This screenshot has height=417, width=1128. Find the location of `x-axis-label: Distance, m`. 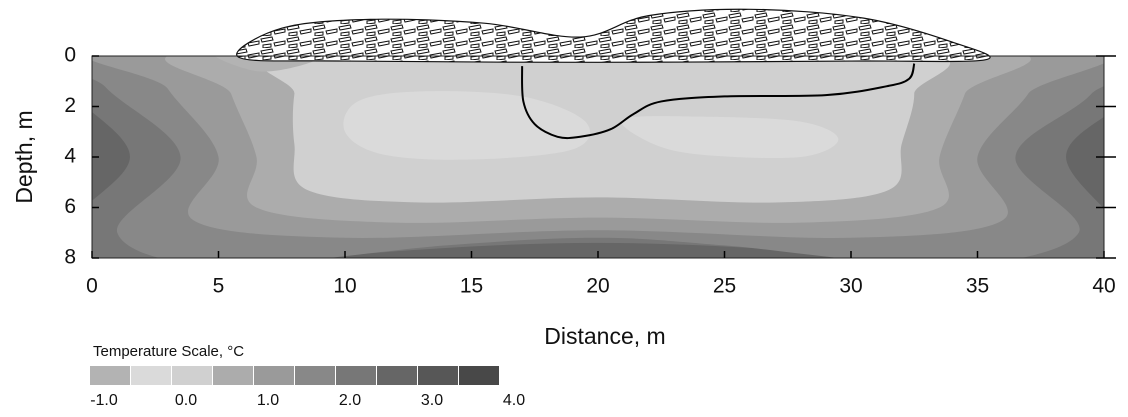

x-axis-label: Distance, m is located at coordinates (604, 336).